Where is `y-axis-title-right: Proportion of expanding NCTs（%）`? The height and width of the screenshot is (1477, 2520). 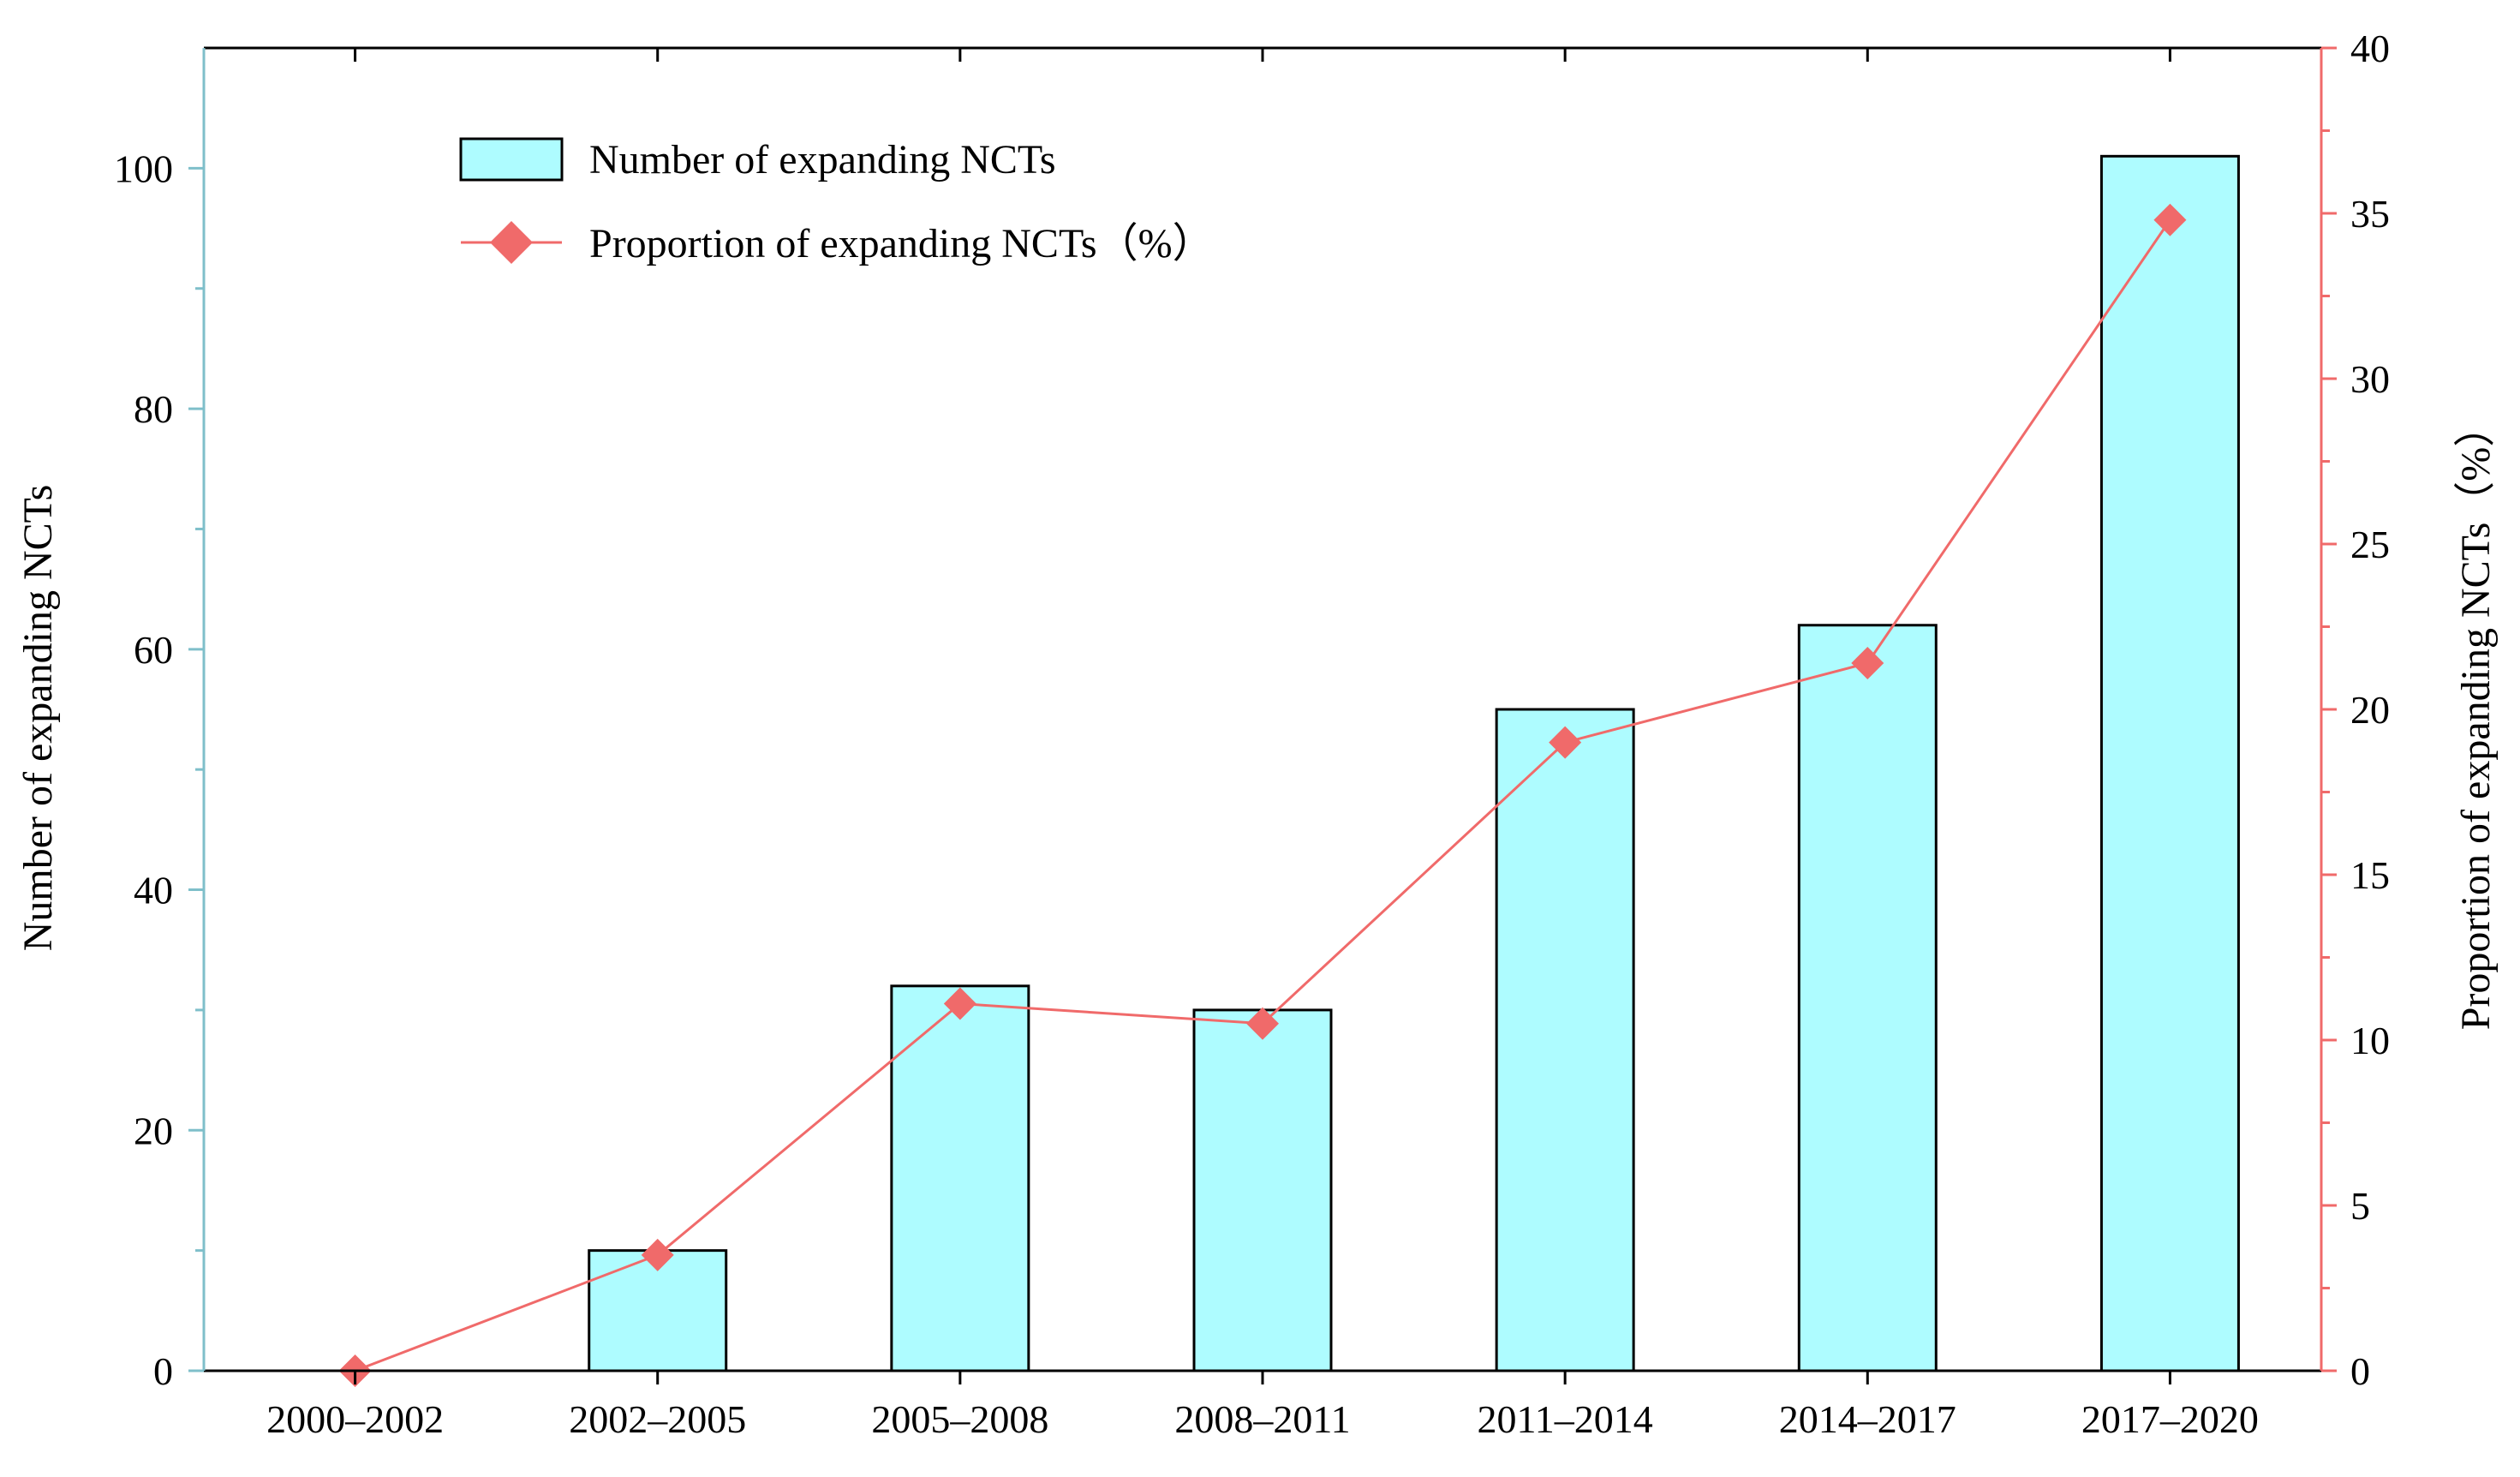
y-axis-title-right: Proportion of expanding NCTs（%） is located at coordinates (2476, 718).